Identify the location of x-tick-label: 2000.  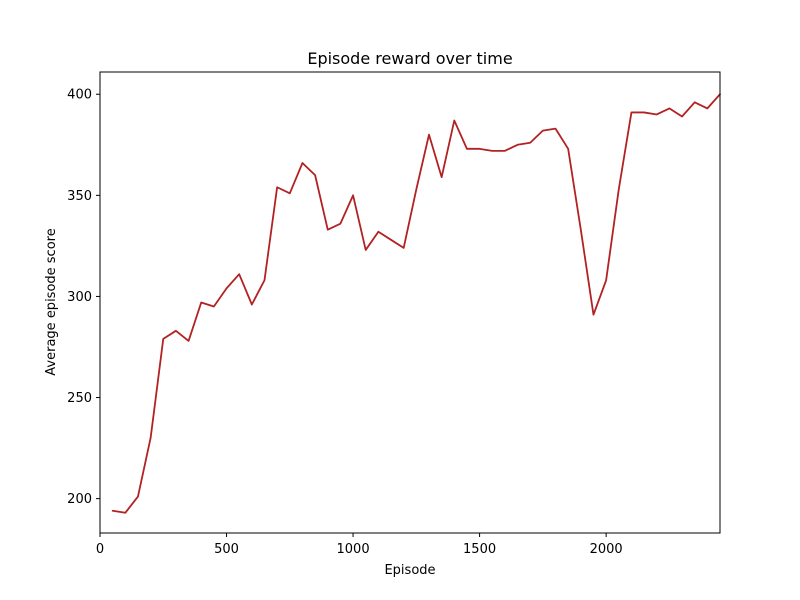
(606, 549).